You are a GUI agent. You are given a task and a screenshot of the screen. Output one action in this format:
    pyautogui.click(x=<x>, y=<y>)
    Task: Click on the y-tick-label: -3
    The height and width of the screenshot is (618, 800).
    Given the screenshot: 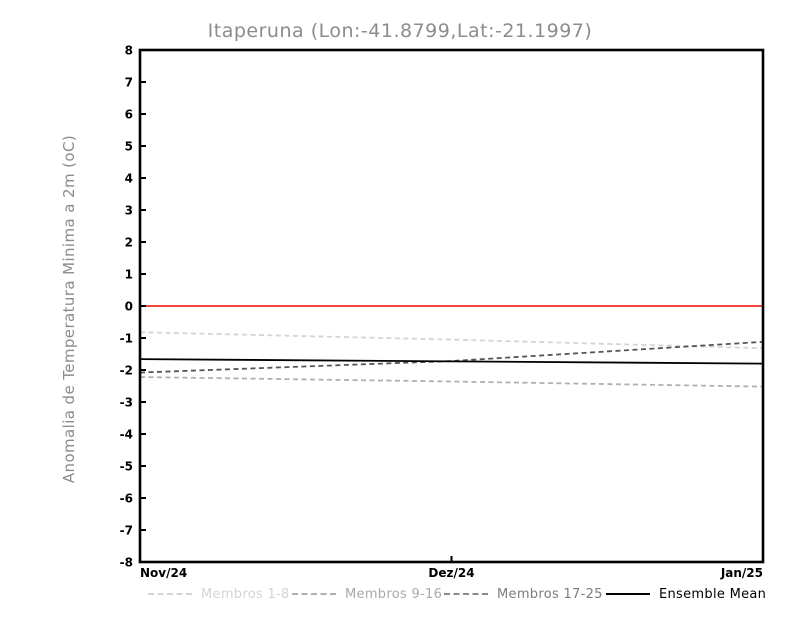 What is the action you would take?
    pyautogui.click(x=126, y=403)
    